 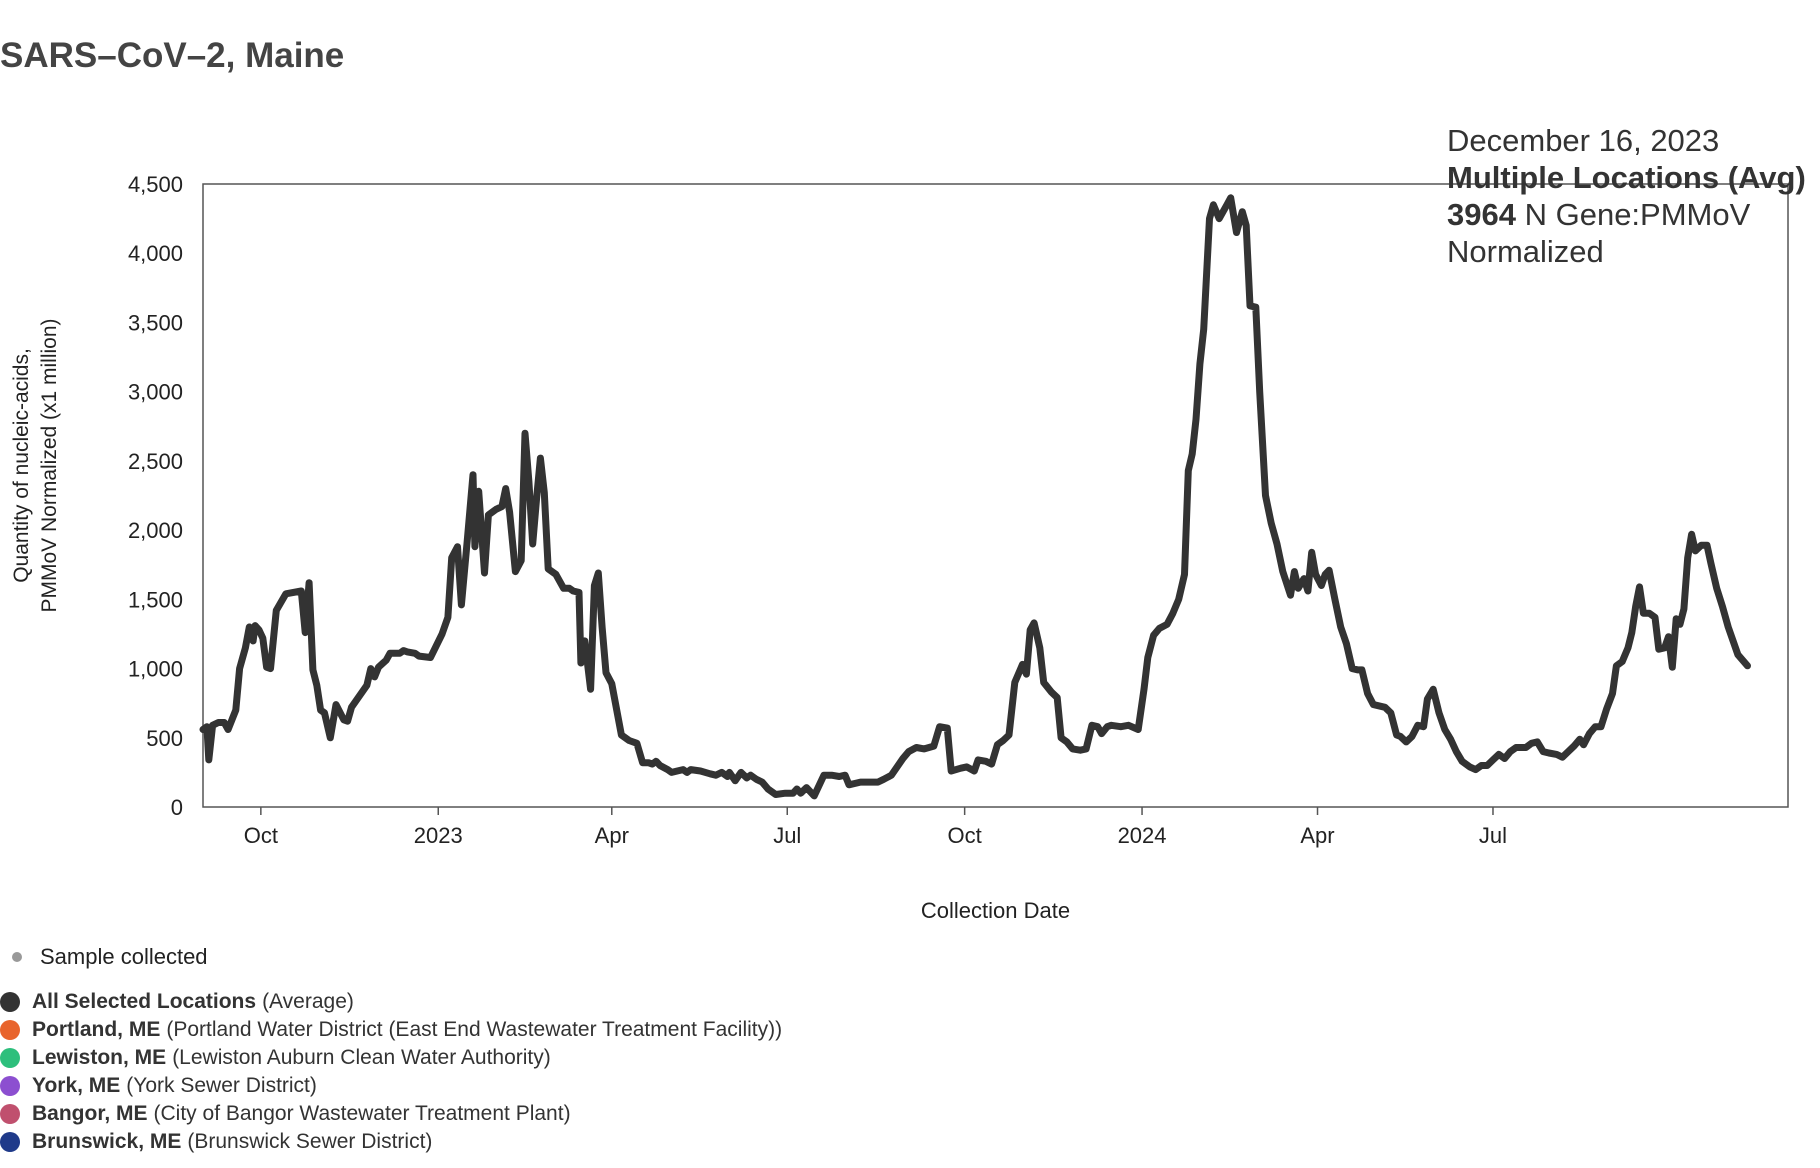 What do you see at coordinates (164, 738) in the screenshot?
I see `y-tick-label: 500` at bounding box center [164, 738].